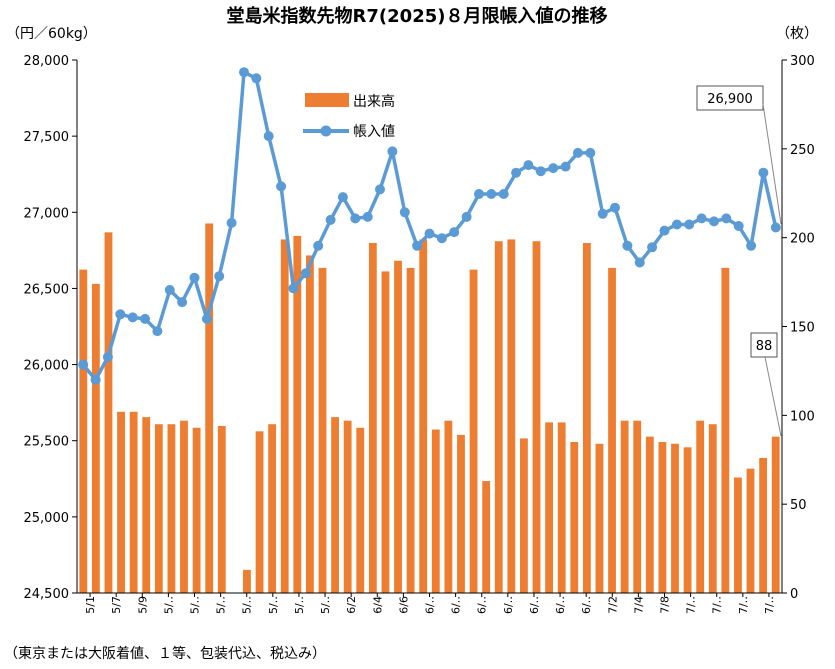 Image resolution: width=835 pixels, height=669 pixels. Describe the element at coordinates (764, 345) in the screenshot. I see `callout-last-volume-box` at that location.